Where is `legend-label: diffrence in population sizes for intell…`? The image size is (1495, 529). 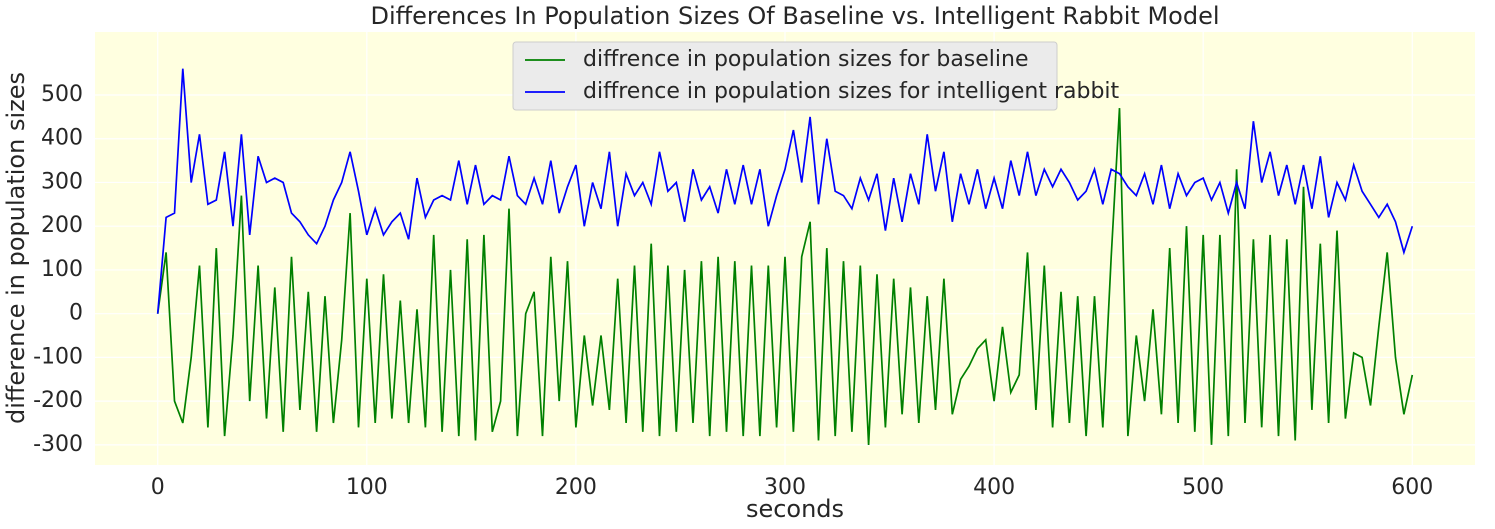
legend-label: diffrence in population sizes for intell… is located at coordinates (851, 91).